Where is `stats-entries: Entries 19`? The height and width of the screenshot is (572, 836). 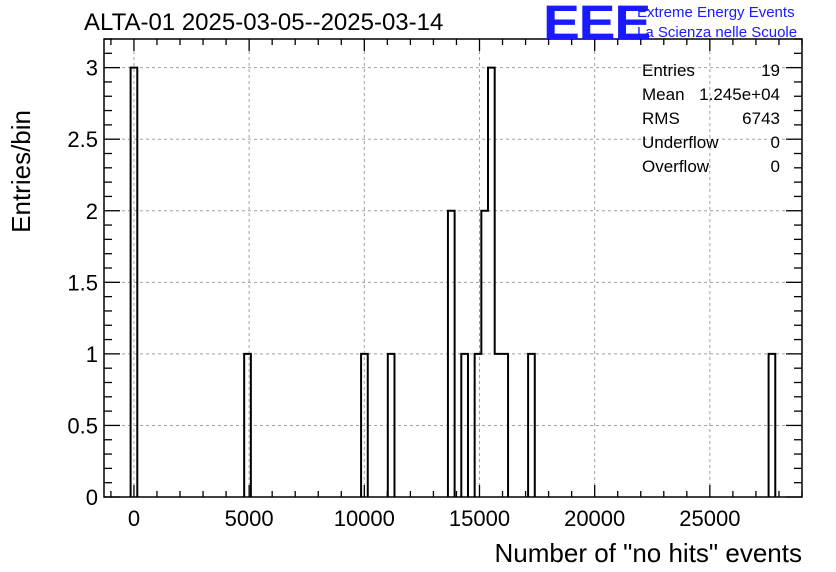 stats-entries: Entries 19 is located at coordinates (711, 71).